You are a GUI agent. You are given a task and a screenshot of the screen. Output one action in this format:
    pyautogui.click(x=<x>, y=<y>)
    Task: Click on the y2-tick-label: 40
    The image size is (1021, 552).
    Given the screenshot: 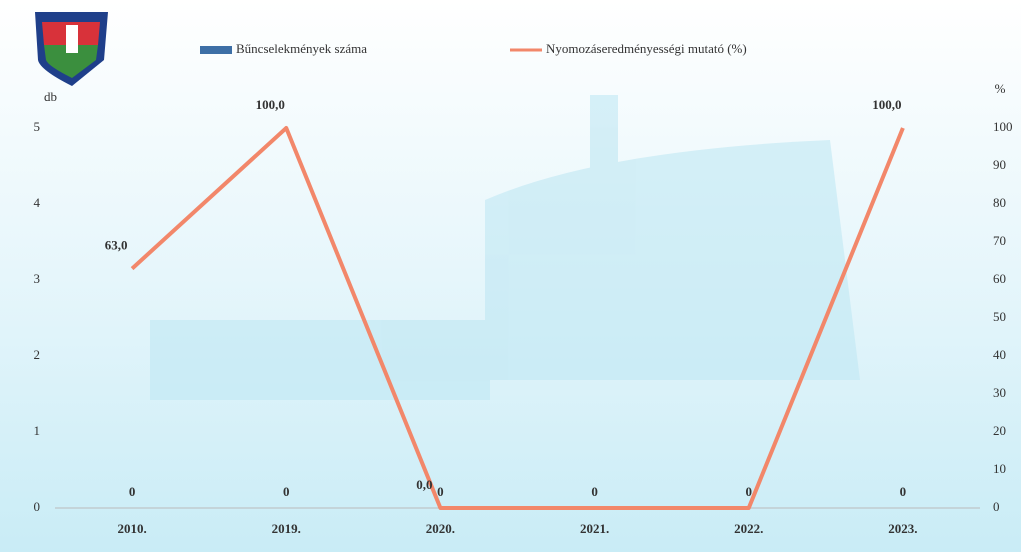 What is the action you would take?
    pyautogui.click(x=999, y=354)
    